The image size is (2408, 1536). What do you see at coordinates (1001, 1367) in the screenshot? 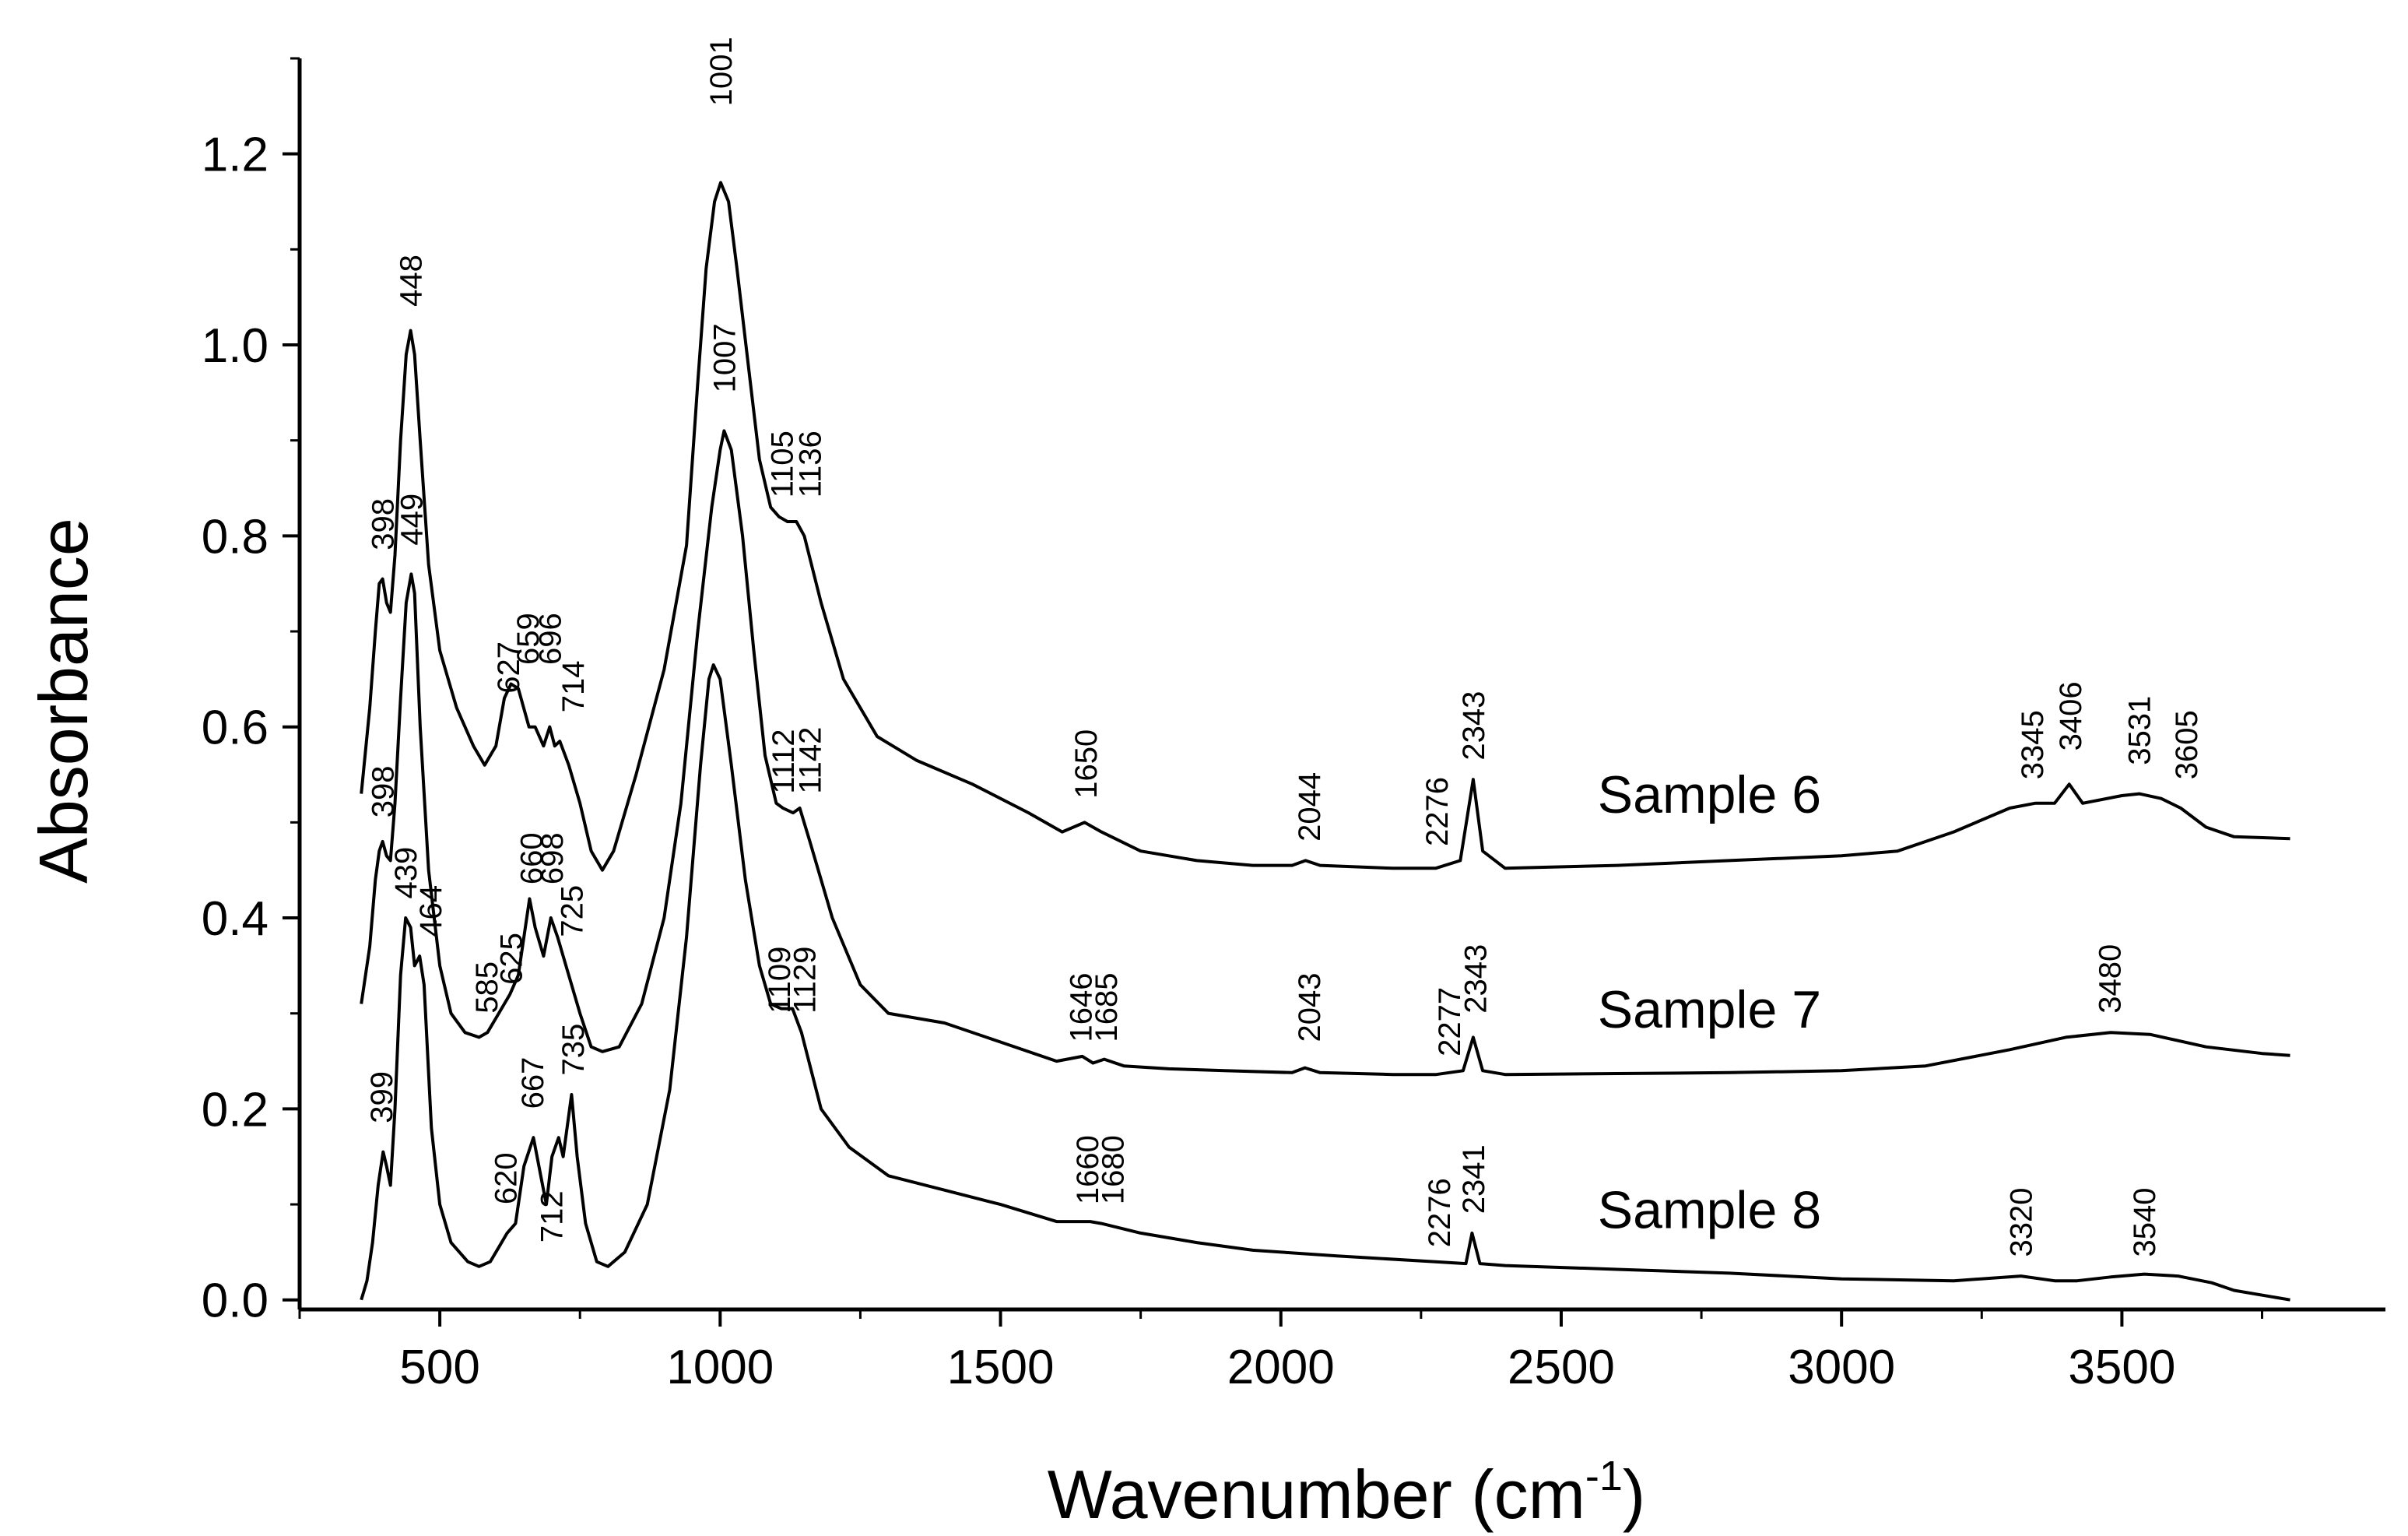
I see `x-tick-label: 1500` at bounding box center [1001, 1367].